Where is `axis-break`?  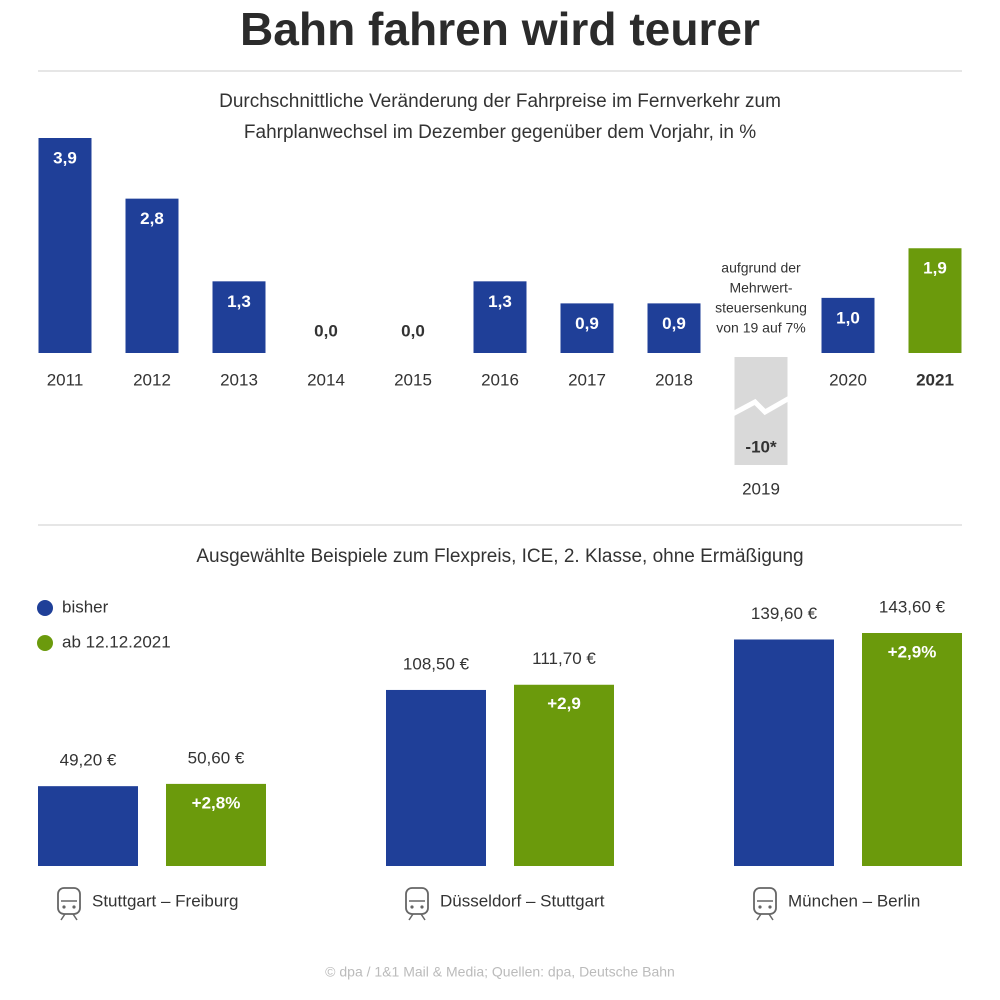
axis-break is located at coordinates (761, 406).